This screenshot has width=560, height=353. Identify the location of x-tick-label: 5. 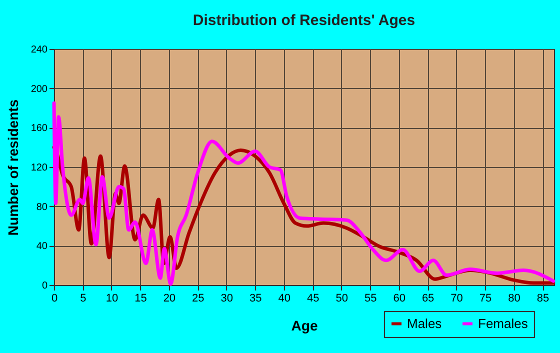
(83, 298).